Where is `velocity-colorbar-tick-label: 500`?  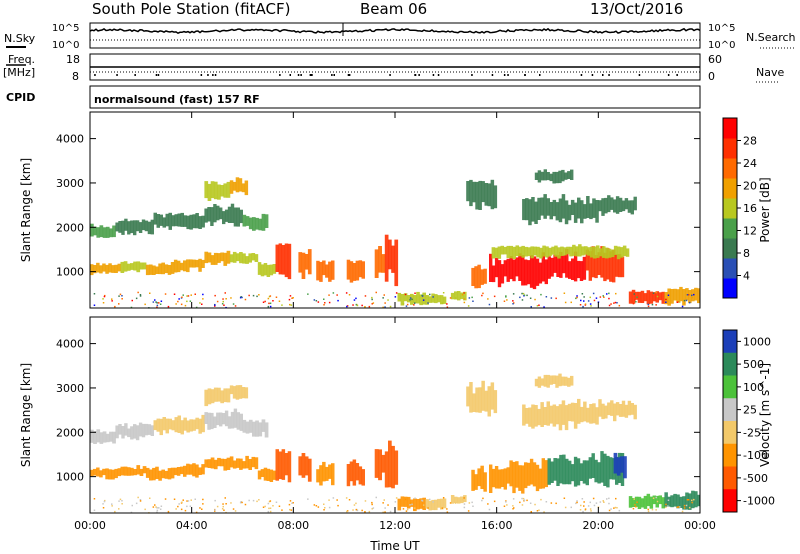
velocity-colorbar-tick-label: 500 is located at coordinates (753, 364).